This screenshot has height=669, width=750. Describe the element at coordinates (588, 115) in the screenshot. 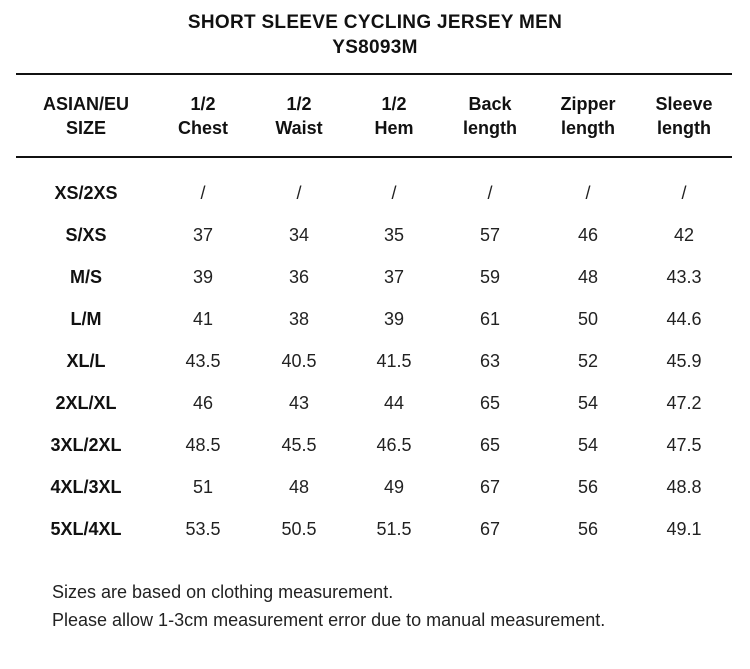

I see `header-zipper-length: Zipper length` at that location.